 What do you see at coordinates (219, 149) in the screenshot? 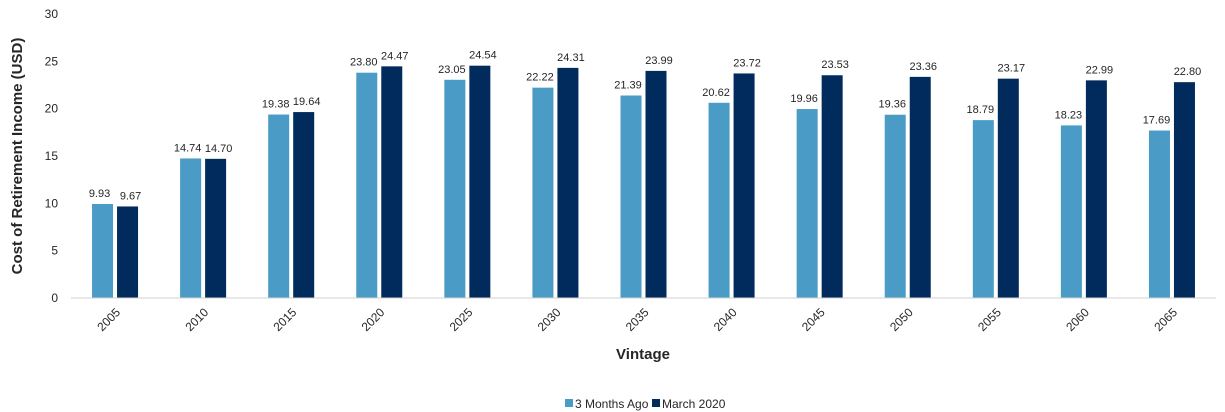
I see `data-label-march-2020-2010: 14.70` at bounding box center [219, 149].